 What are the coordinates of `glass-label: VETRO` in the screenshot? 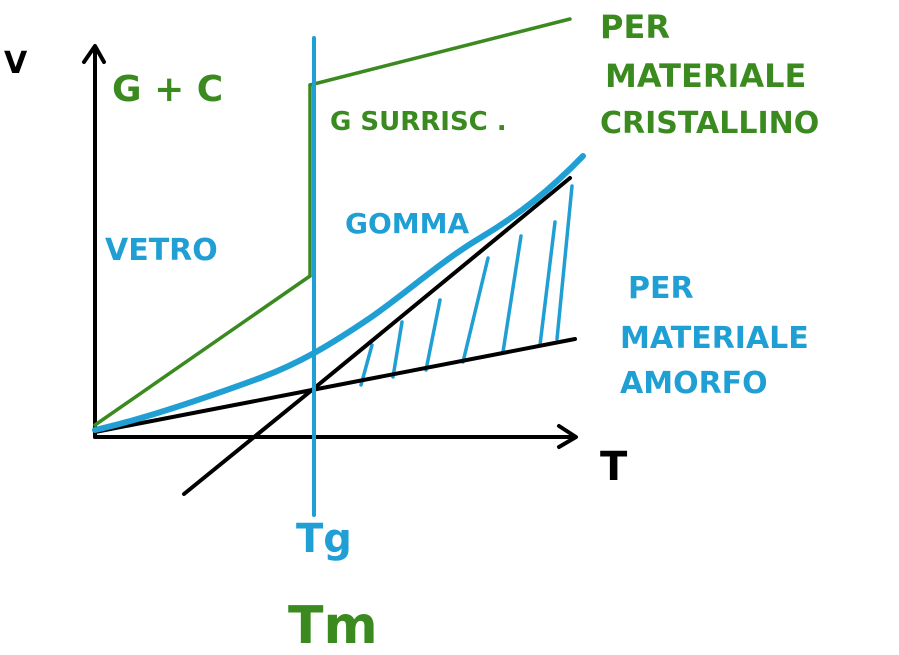 It's located at (161, 250).